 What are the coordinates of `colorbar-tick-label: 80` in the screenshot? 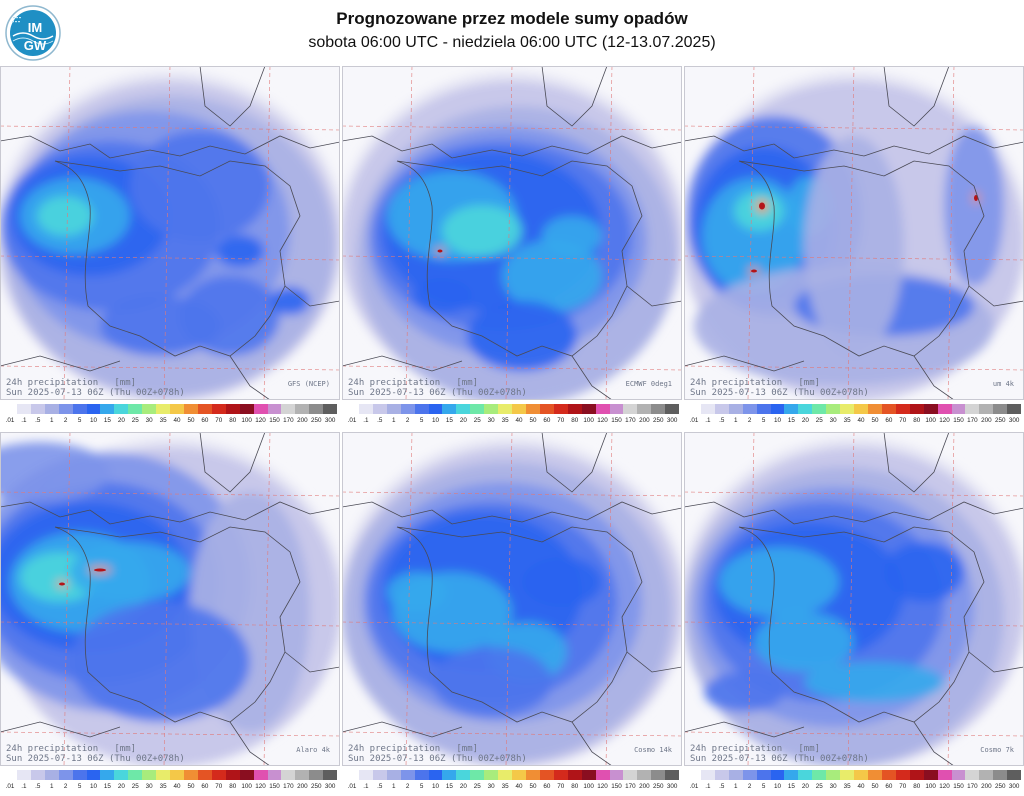 It's located at (233, 420).